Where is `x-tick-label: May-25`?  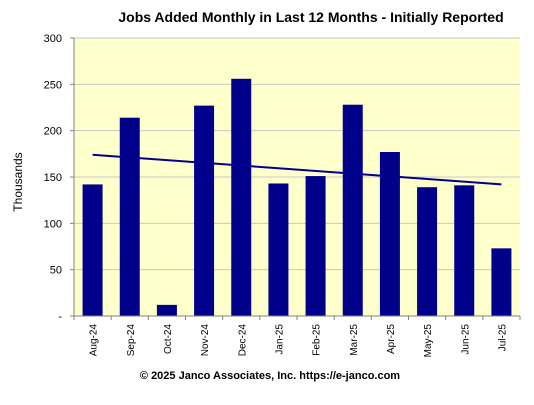
x-tick-label: May-25 is located at coordinates (428, 341).